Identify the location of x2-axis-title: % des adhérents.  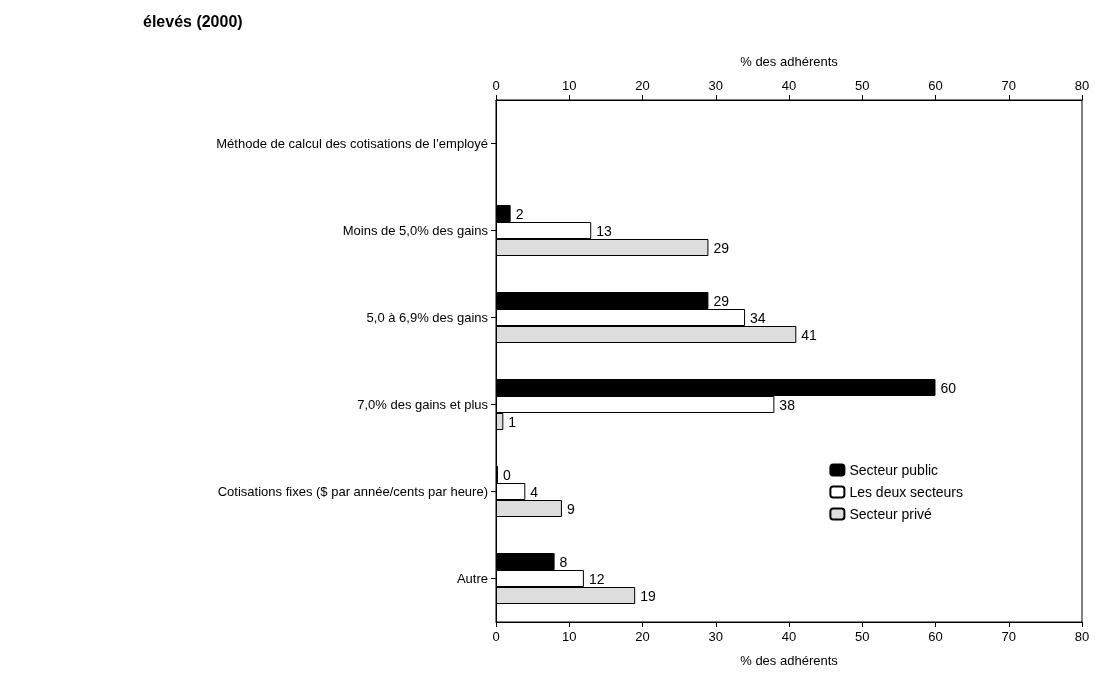
(789, 61).